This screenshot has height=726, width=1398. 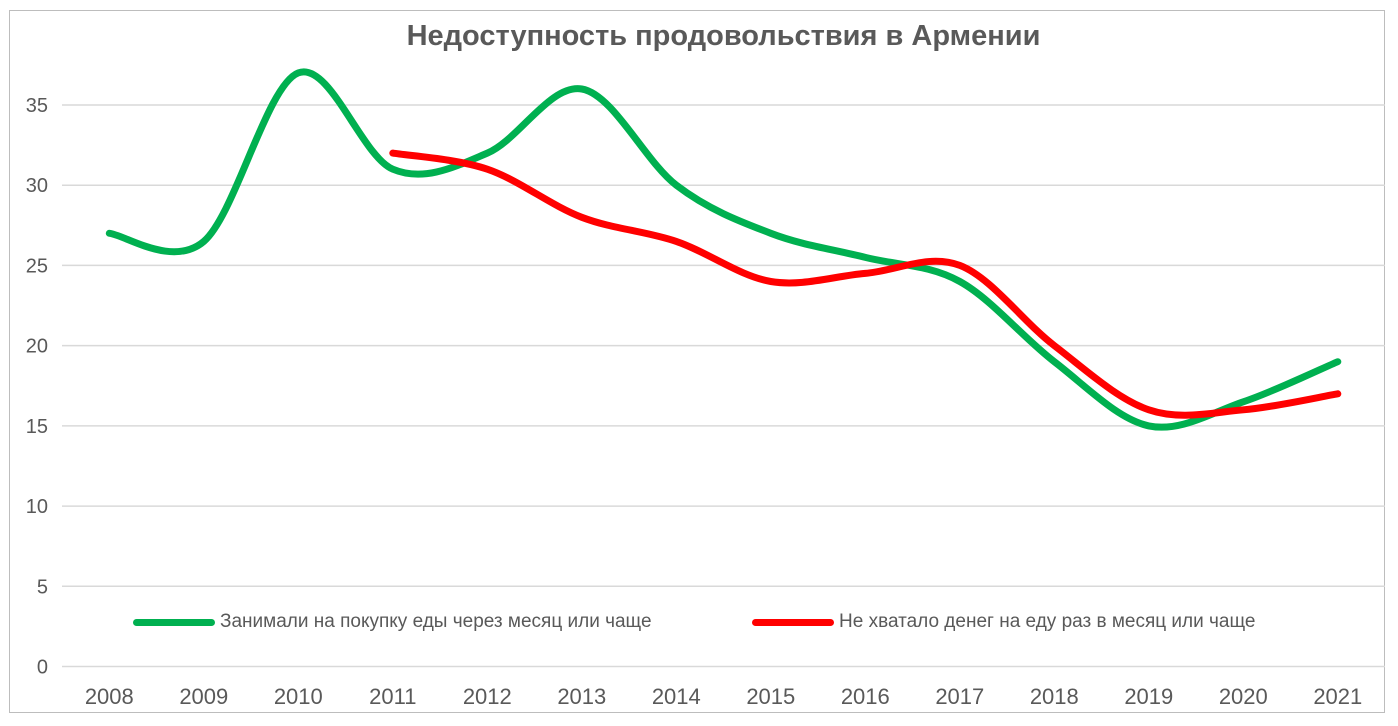 I want to click on y-axis-tick-label: 5, so click(x=42, y=587).